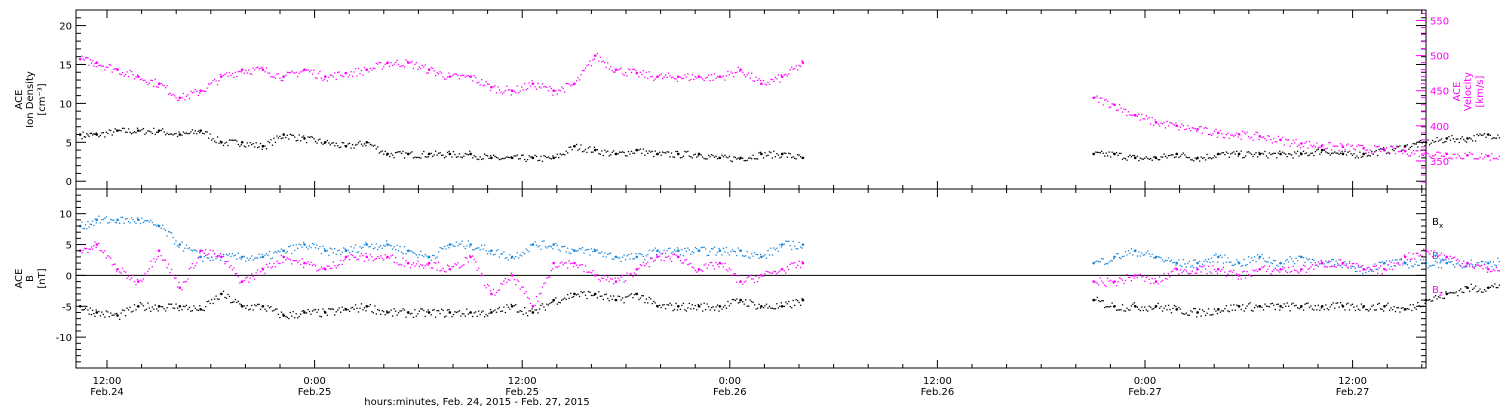 This screenshot has width=1500, height=410. Describe the element at coordinates (30, 278) in the screenshot. I see `bottom-ylabel-line-2: B` at that location.